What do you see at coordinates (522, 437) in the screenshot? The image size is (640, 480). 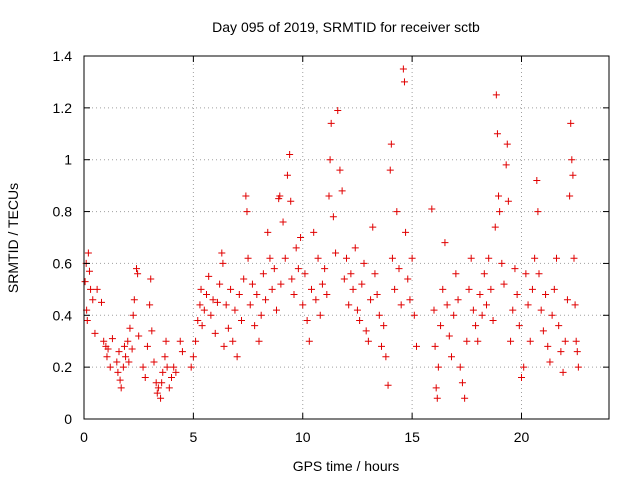 I see `x-tick-label: 20` at bounding box center [522, 437].